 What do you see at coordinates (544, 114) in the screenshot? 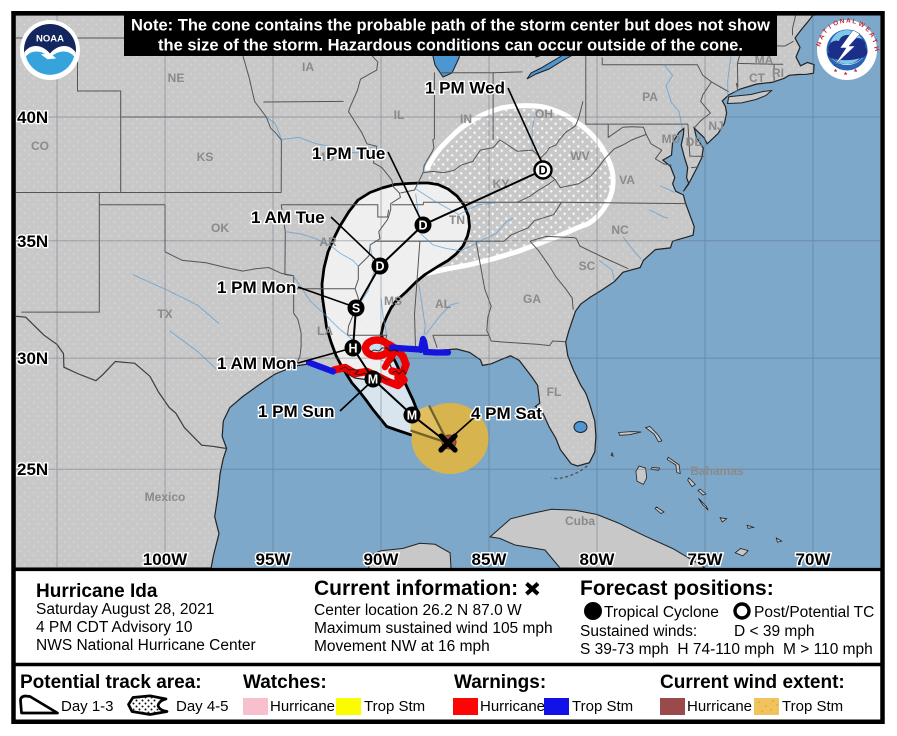
I see `svg-text: OH` at bounding box center [544, 114].